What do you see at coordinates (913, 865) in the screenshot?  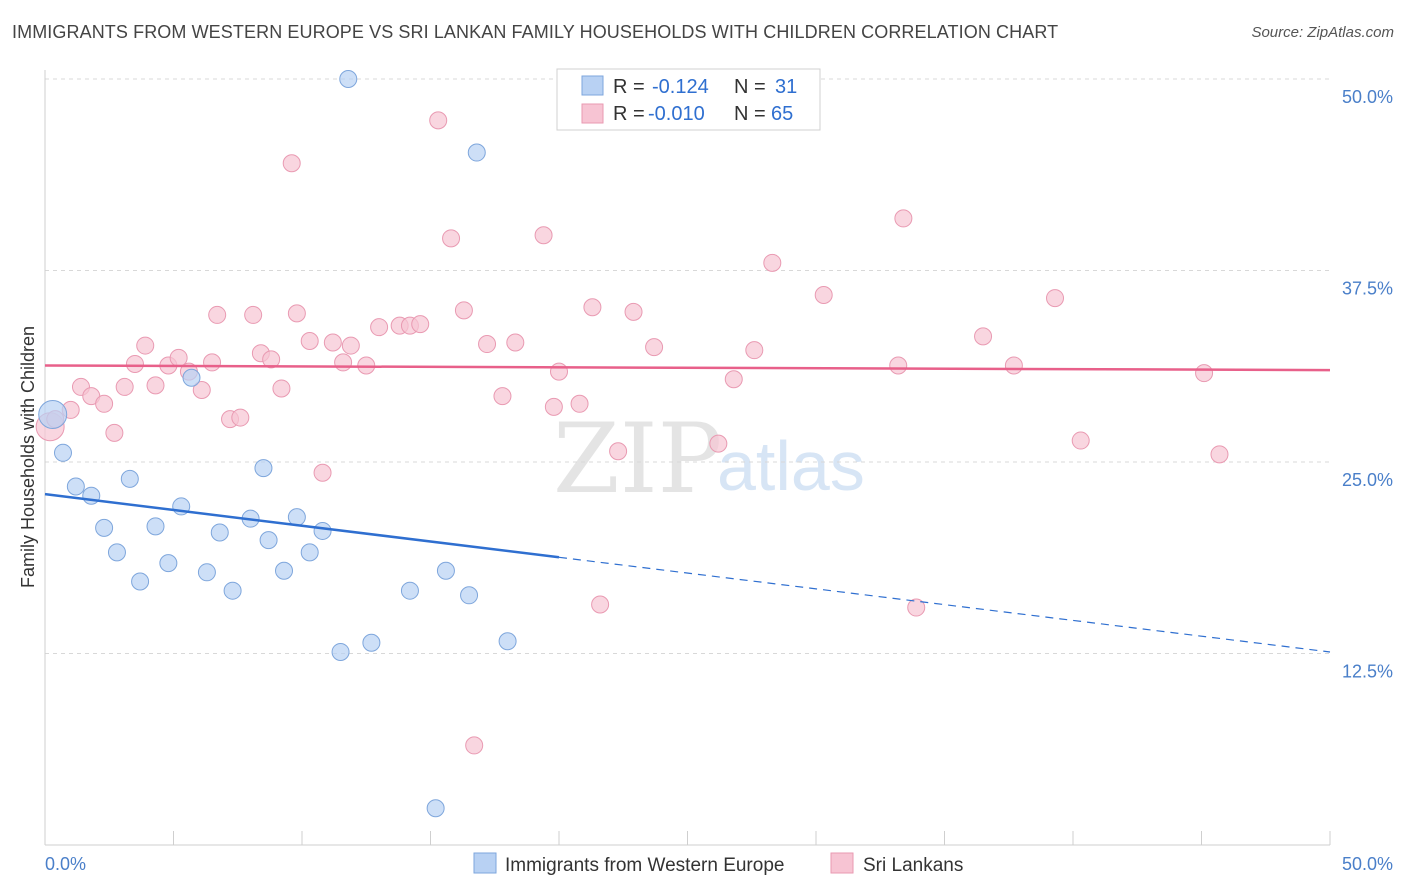 I see `bottom-legend-label-pink: Sri Lankans` at bounding box center [913, 865].